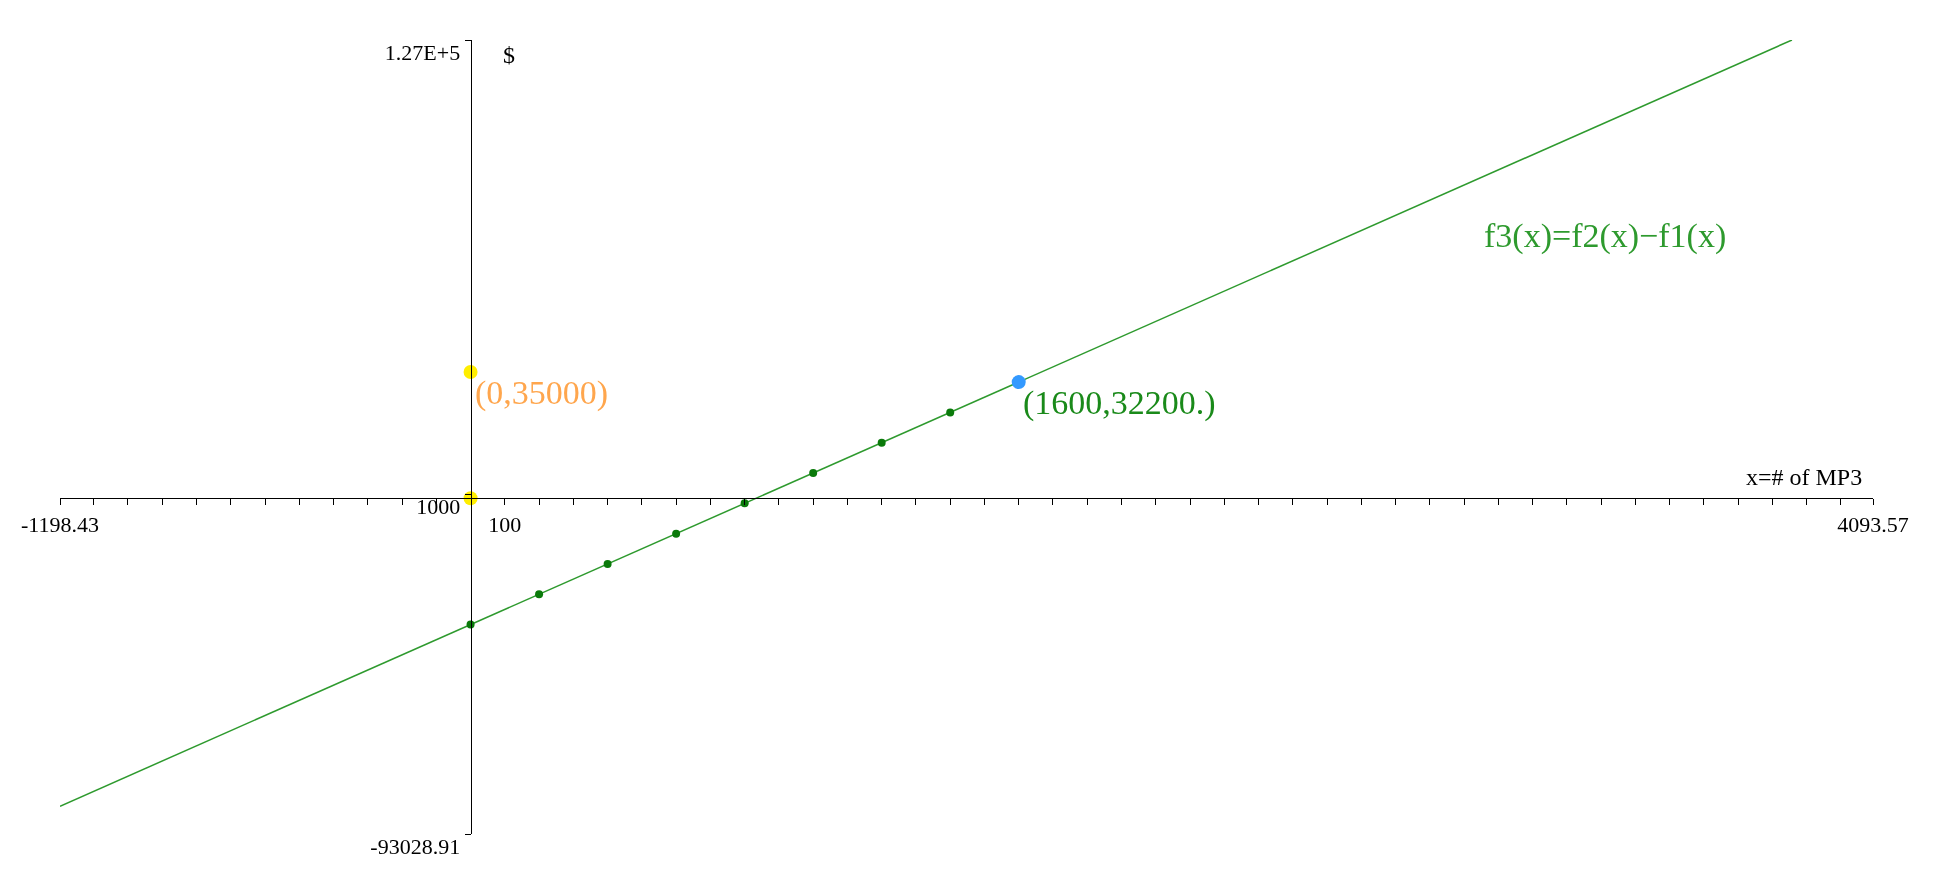 The height and width of the screenshot is (874, 1933). I want to click on annotation: (0,35000), so click(542, 393).